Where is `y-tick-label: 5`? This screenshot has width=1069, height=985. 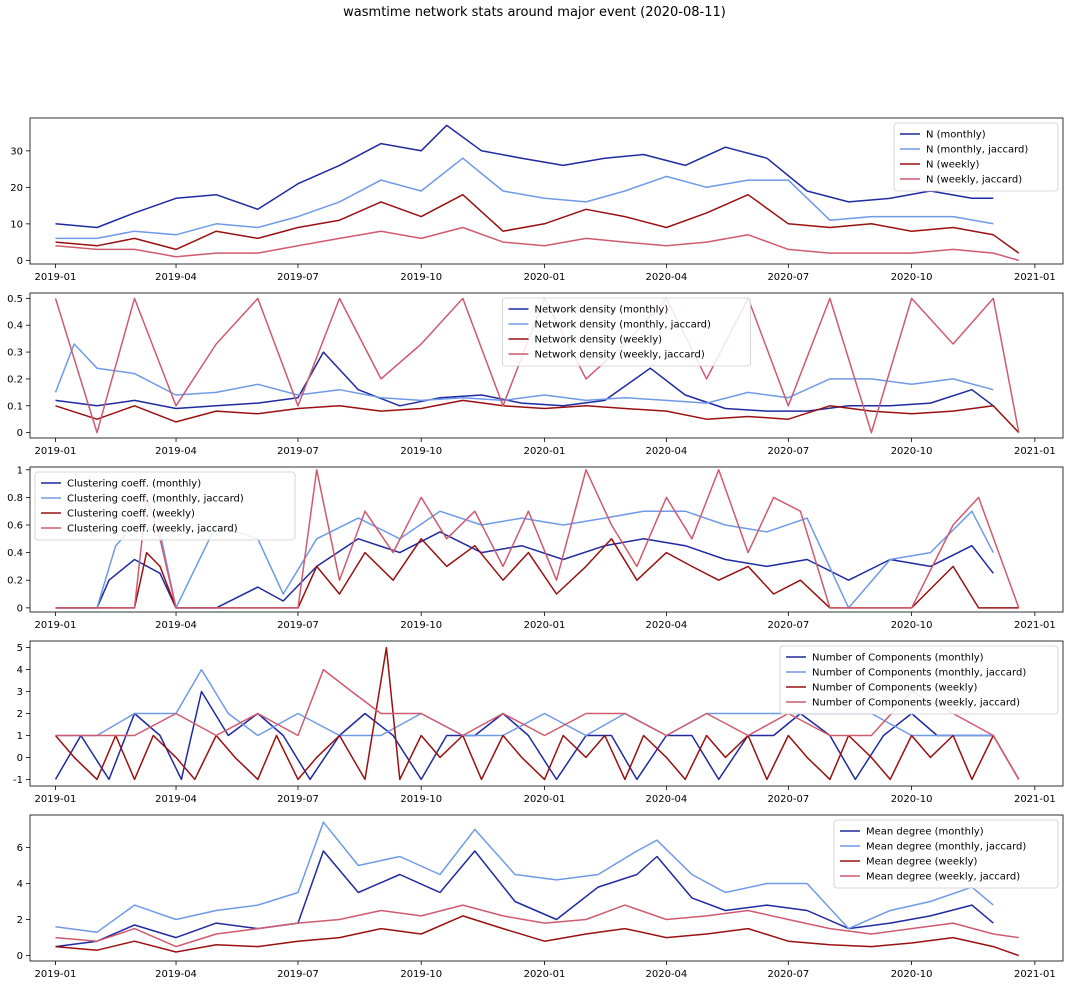 y-tick-label: 5 is located at coordinates (20, 648).